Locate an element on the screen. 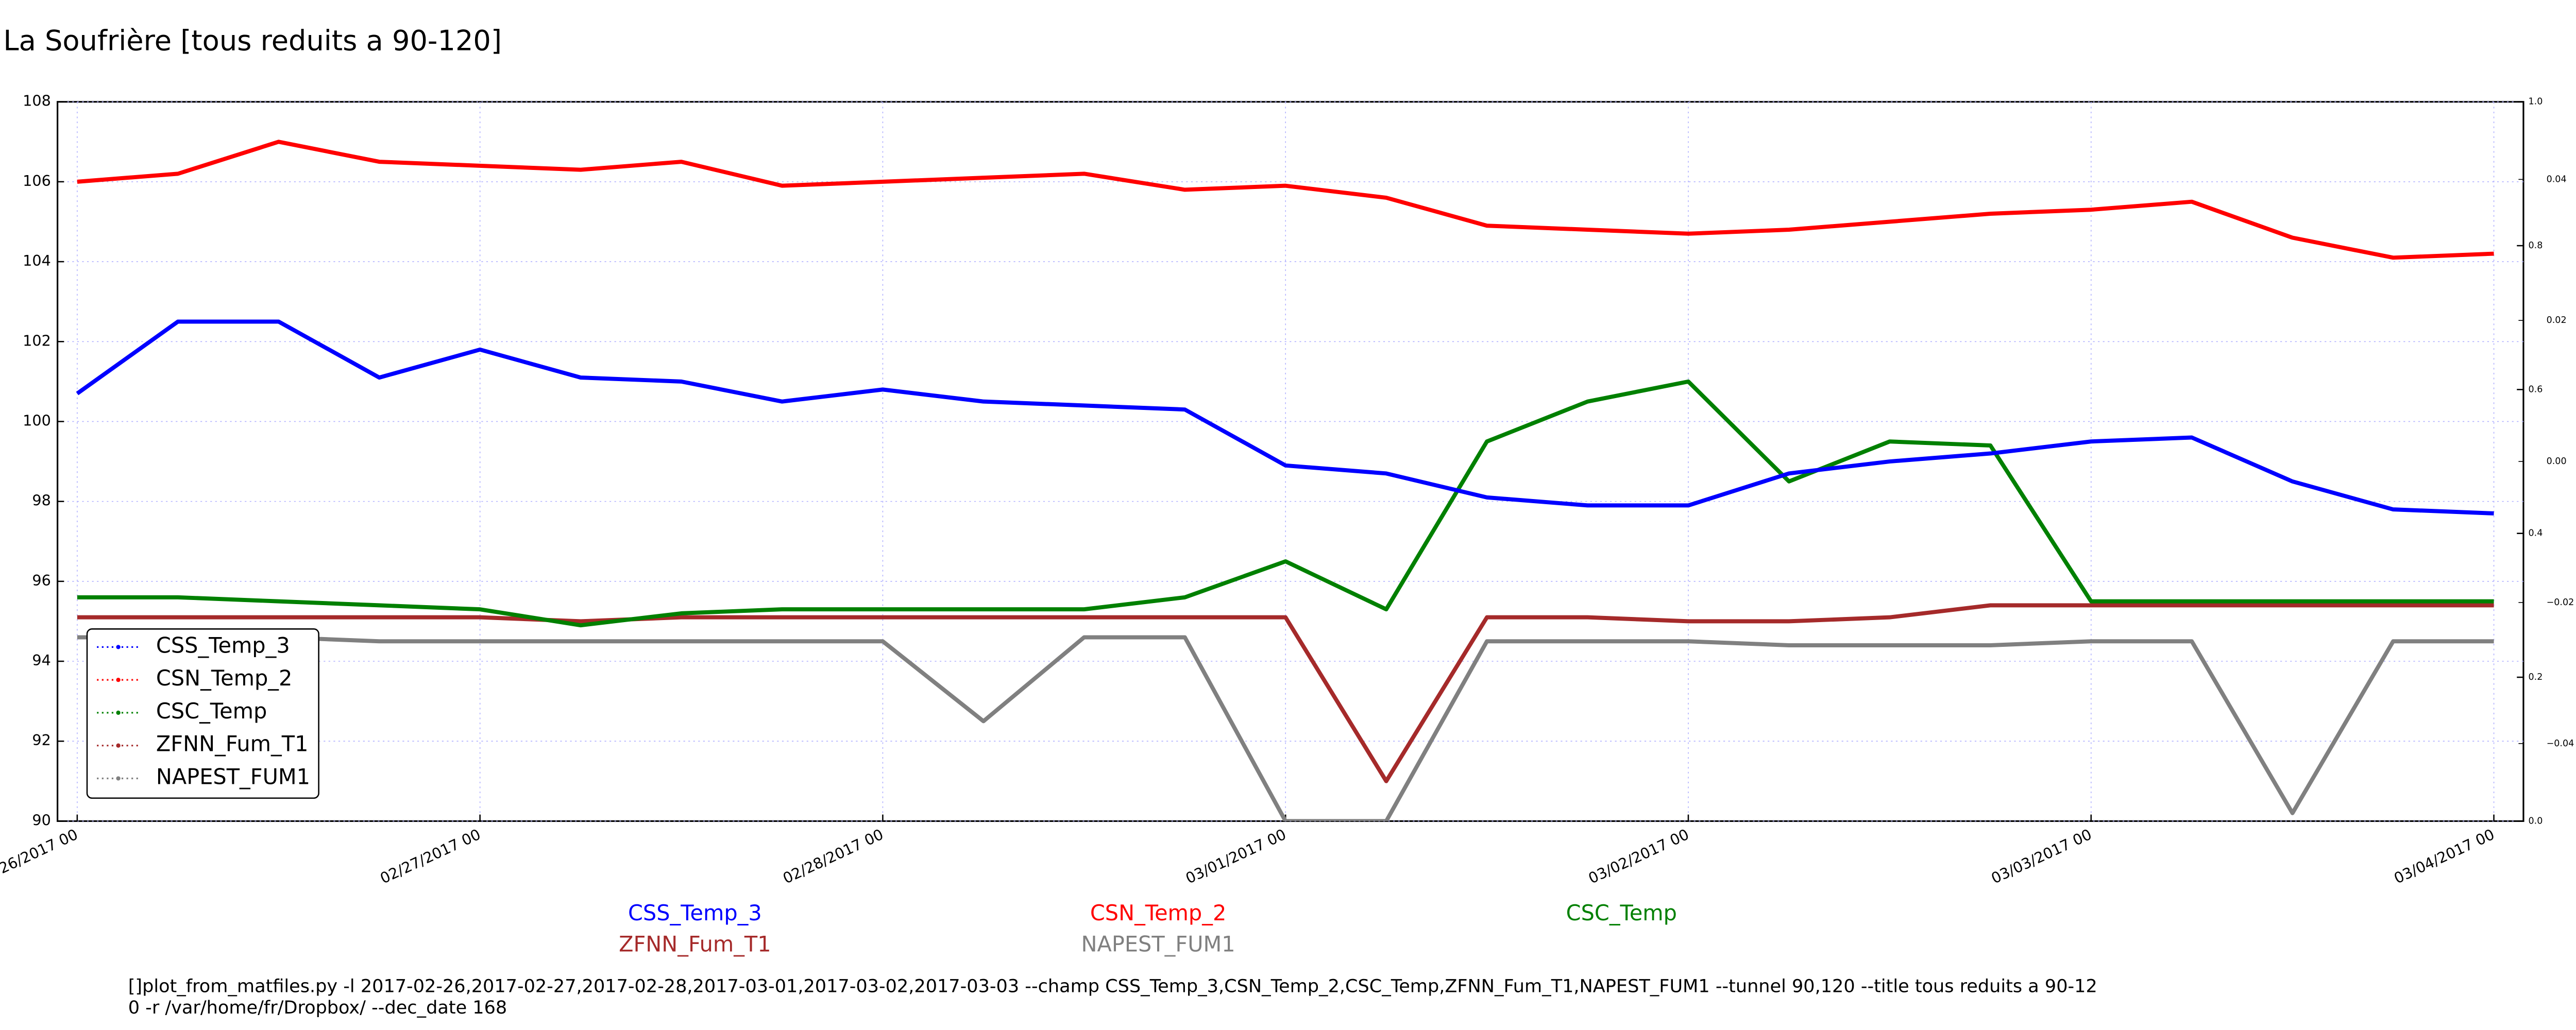 This screenshot has height=1030, width=2576. series-caption: CSS_Temp_3 is located at coordinates (695, 913).